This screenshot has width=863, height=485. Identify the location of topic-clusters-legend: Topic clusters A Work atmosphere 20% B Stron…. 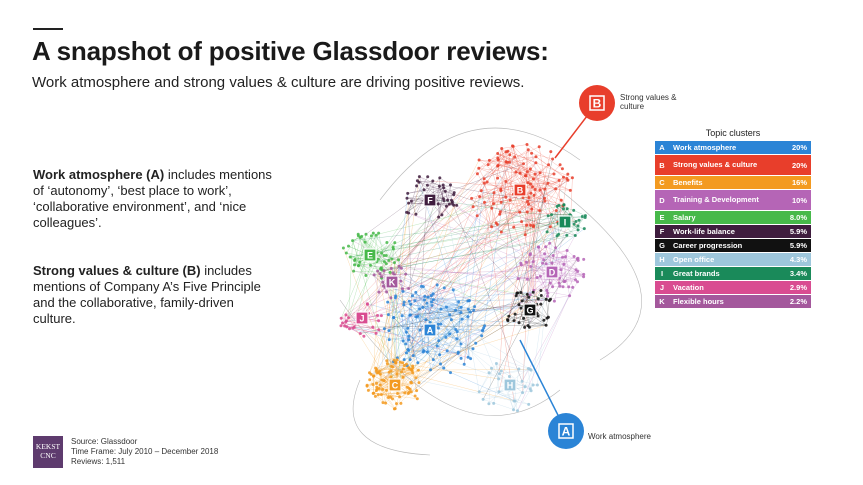
(733, 217).